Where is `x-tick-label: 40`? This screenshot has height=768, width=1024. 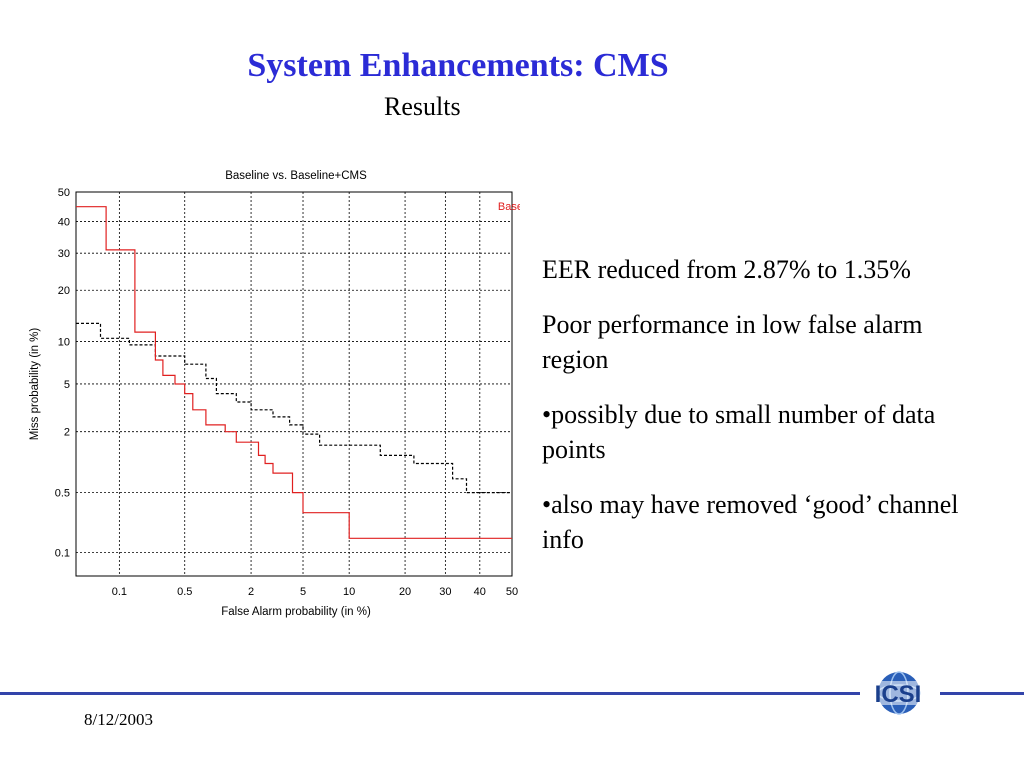 x-tick-label: 40 is located at coordinates (480, 592).